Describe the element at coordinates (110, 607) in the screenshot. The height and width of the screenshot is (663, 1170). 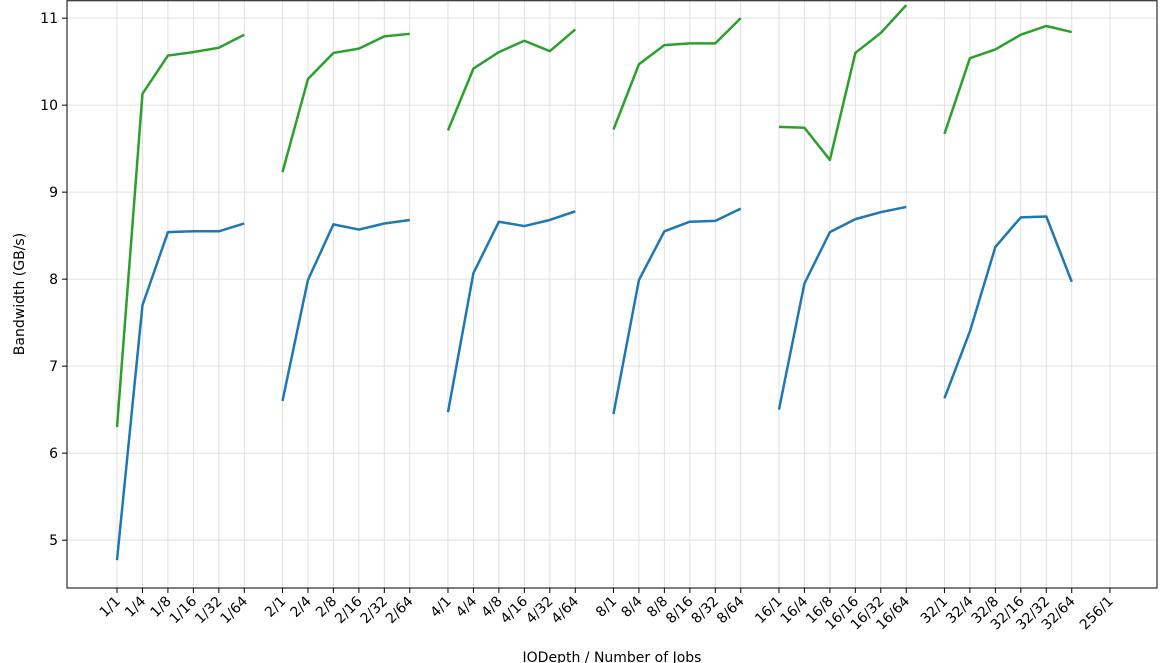
I see `x-tick-label: 1/1` at that location.